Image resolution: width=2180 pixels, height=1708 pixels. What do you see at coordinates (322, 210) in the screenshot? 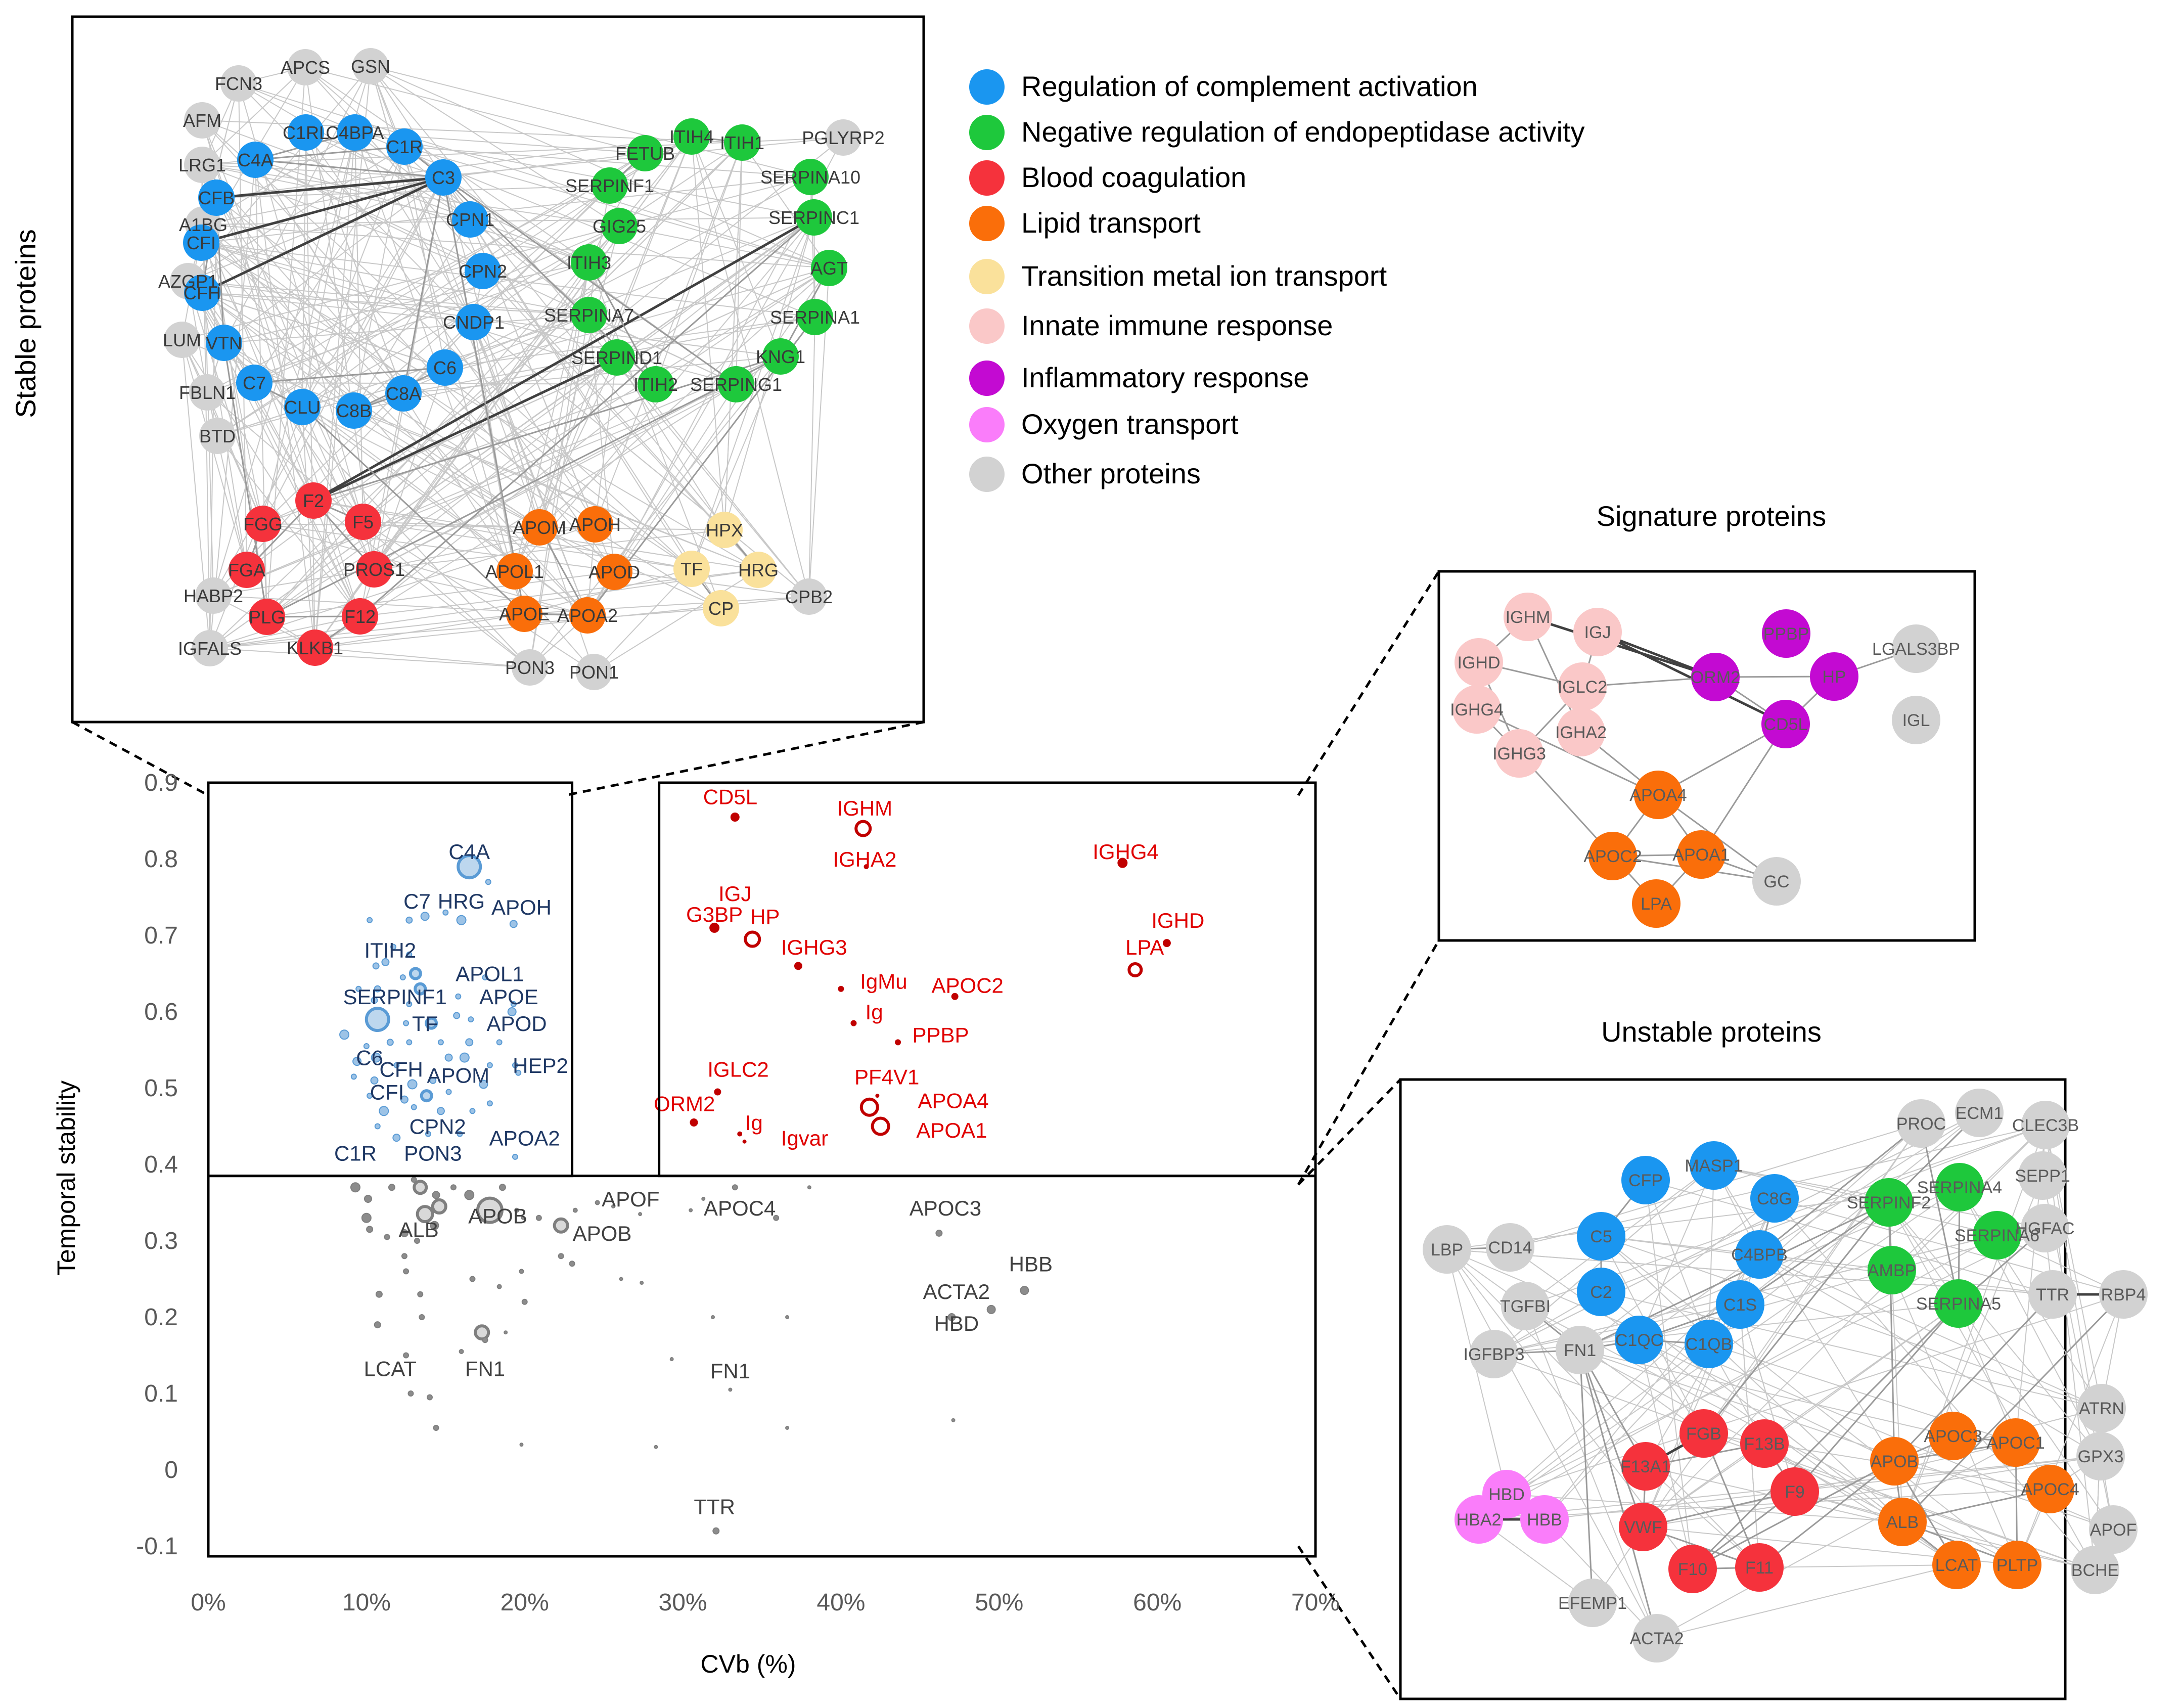
I see `edge-c3-cfi` at bounding box center [322, 210].